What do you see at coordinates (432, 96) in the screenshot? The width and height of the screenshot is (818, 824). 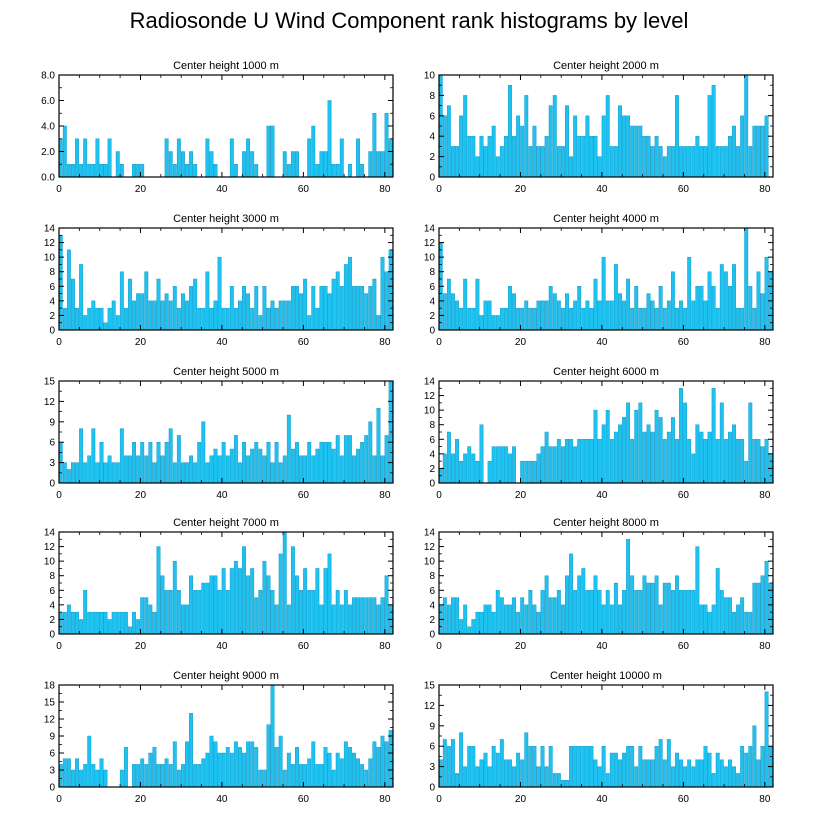 I see `y-tick-label: 8` at bounding box center [432, 96].